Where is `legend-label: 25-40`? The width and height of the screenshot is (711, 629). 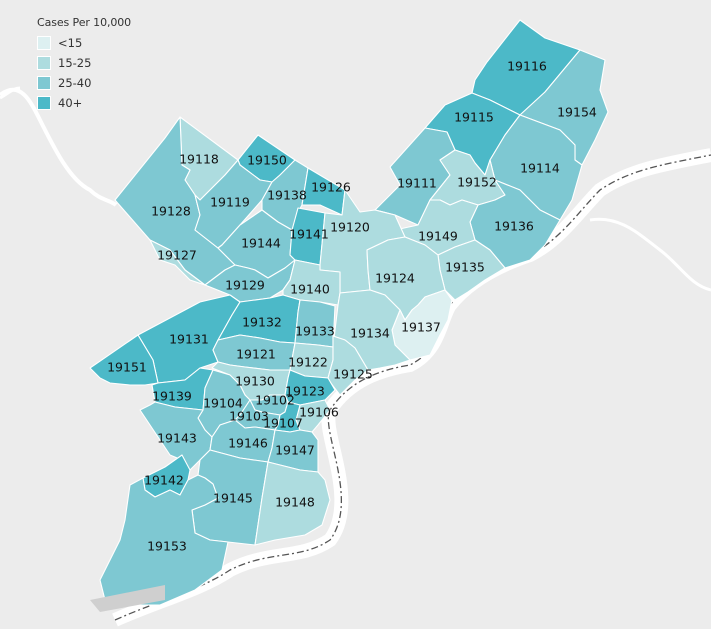 legend-label: 25-40 is located at coordinates (75, 83).